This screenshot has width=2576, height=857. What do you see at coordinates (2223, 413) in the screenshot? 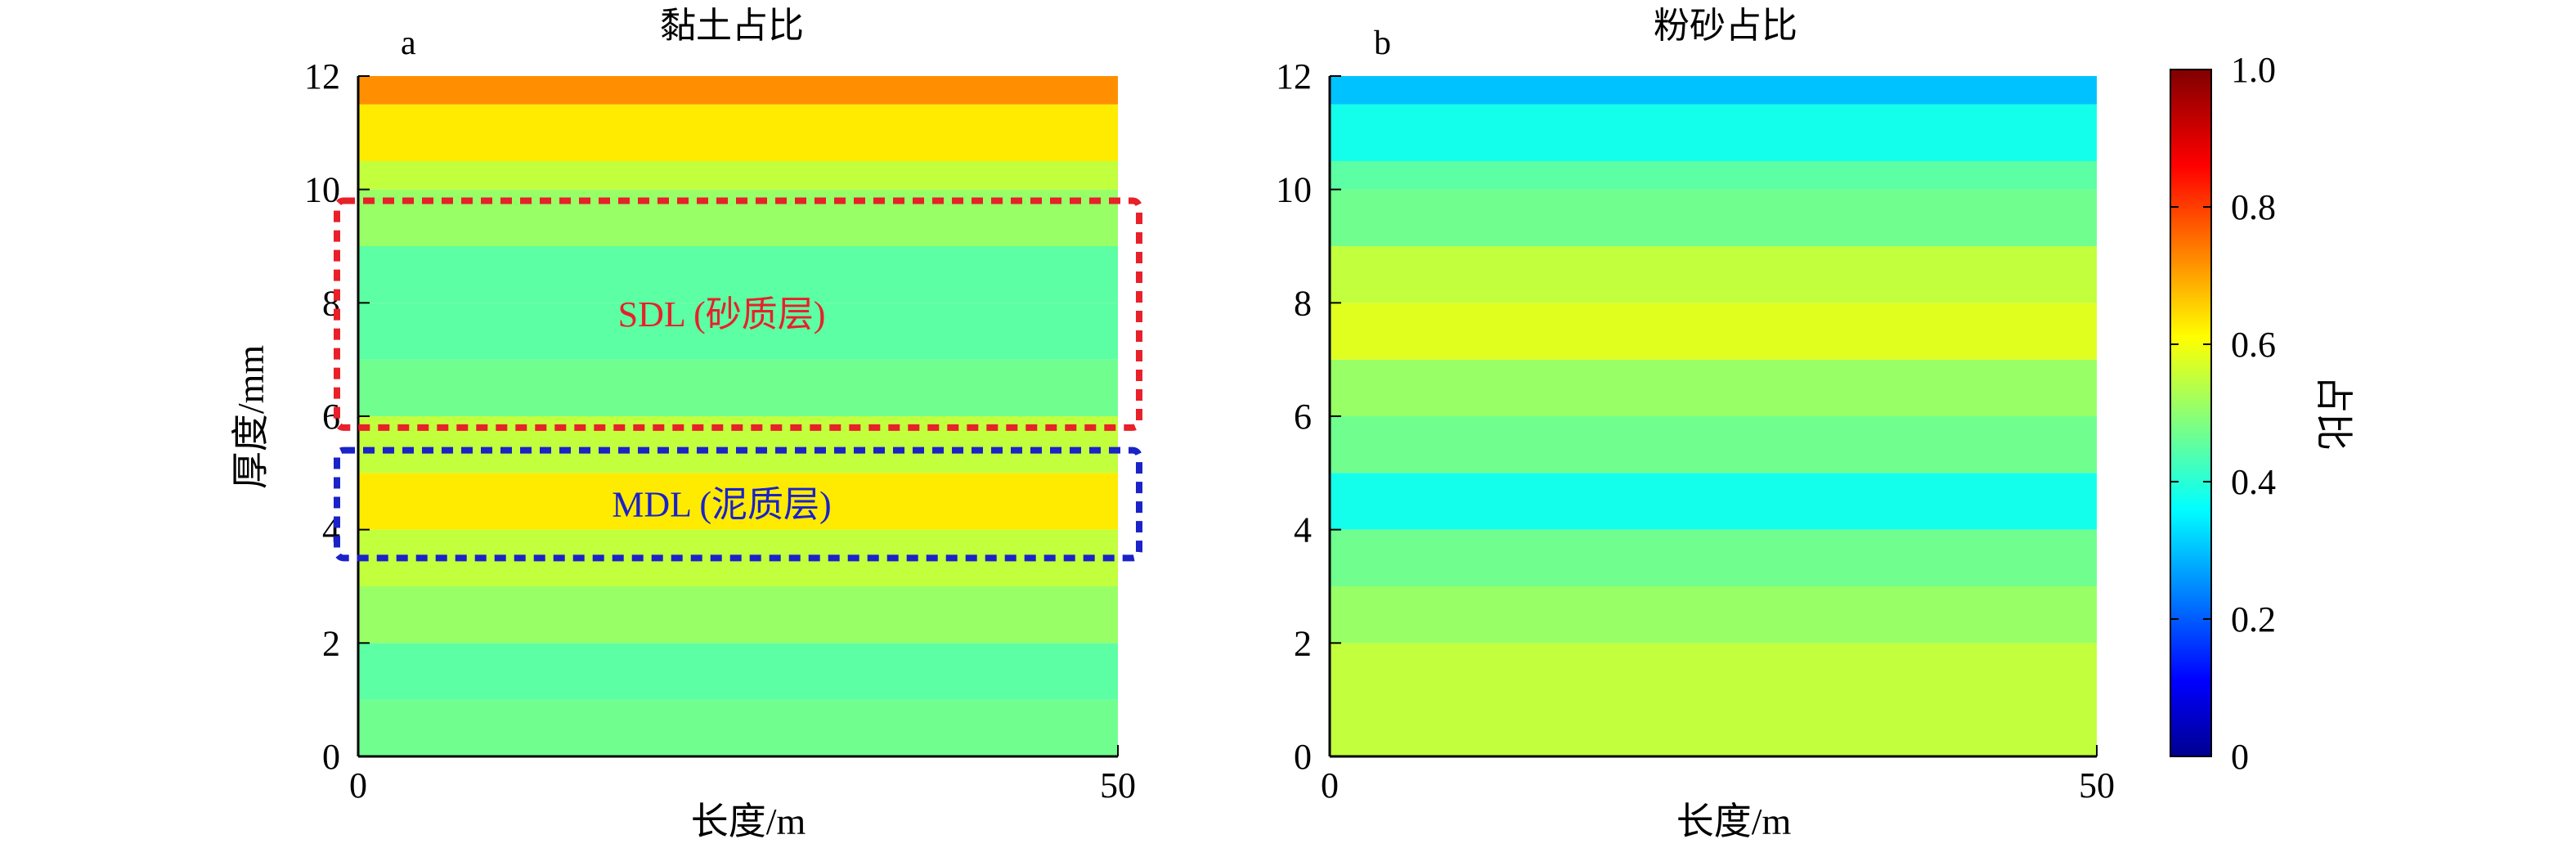
I see `colorbar-ticks: 0 0.2 0.4 0.6 0.8 1.0` at bounding box center [2223, 413].